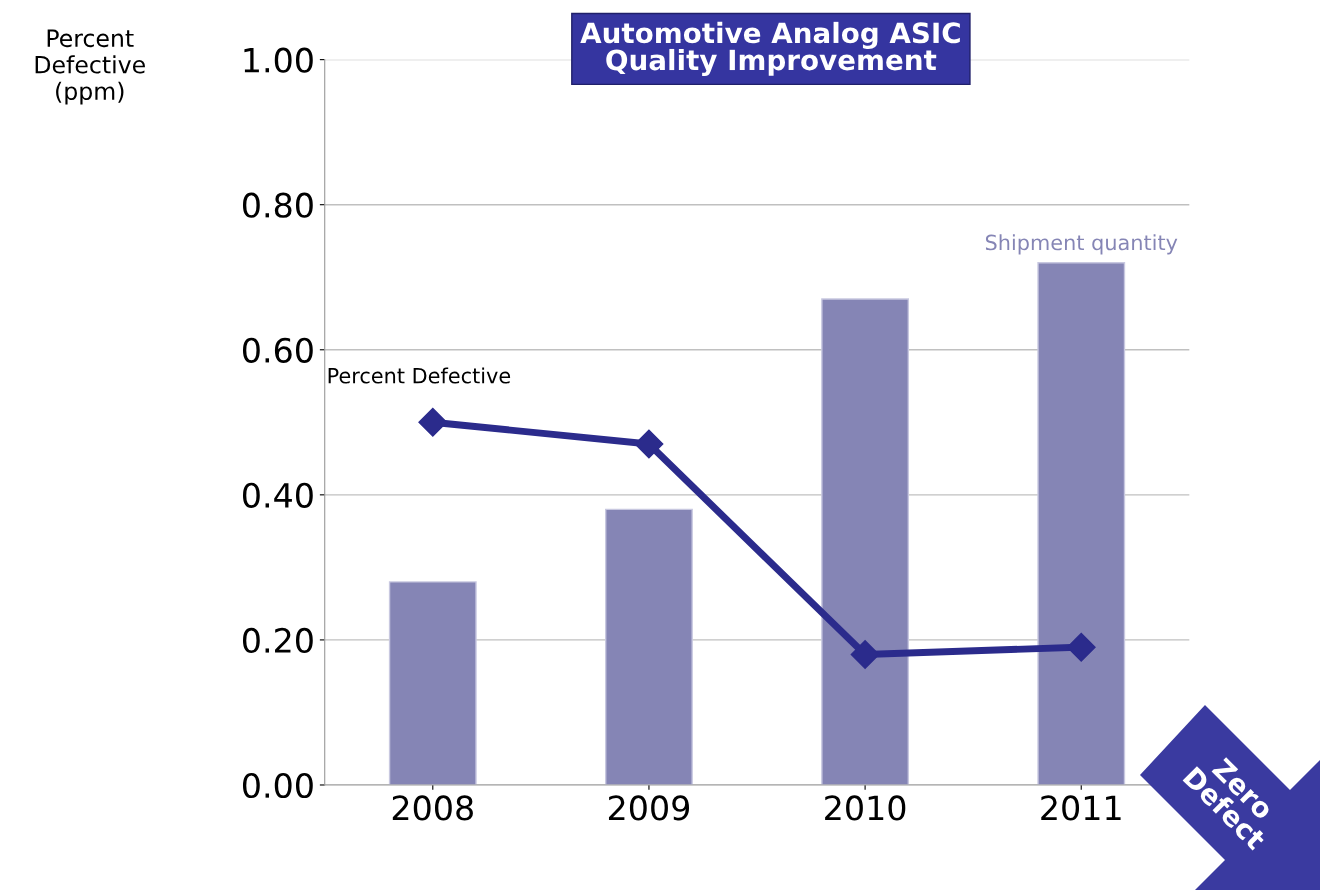 This screenshot has width=1320, height=890. Describe the element at coordinates (770, 49) in the screenshot. I see `chart-title: Automotive Analog ASIC Quality Improvement` at that location.